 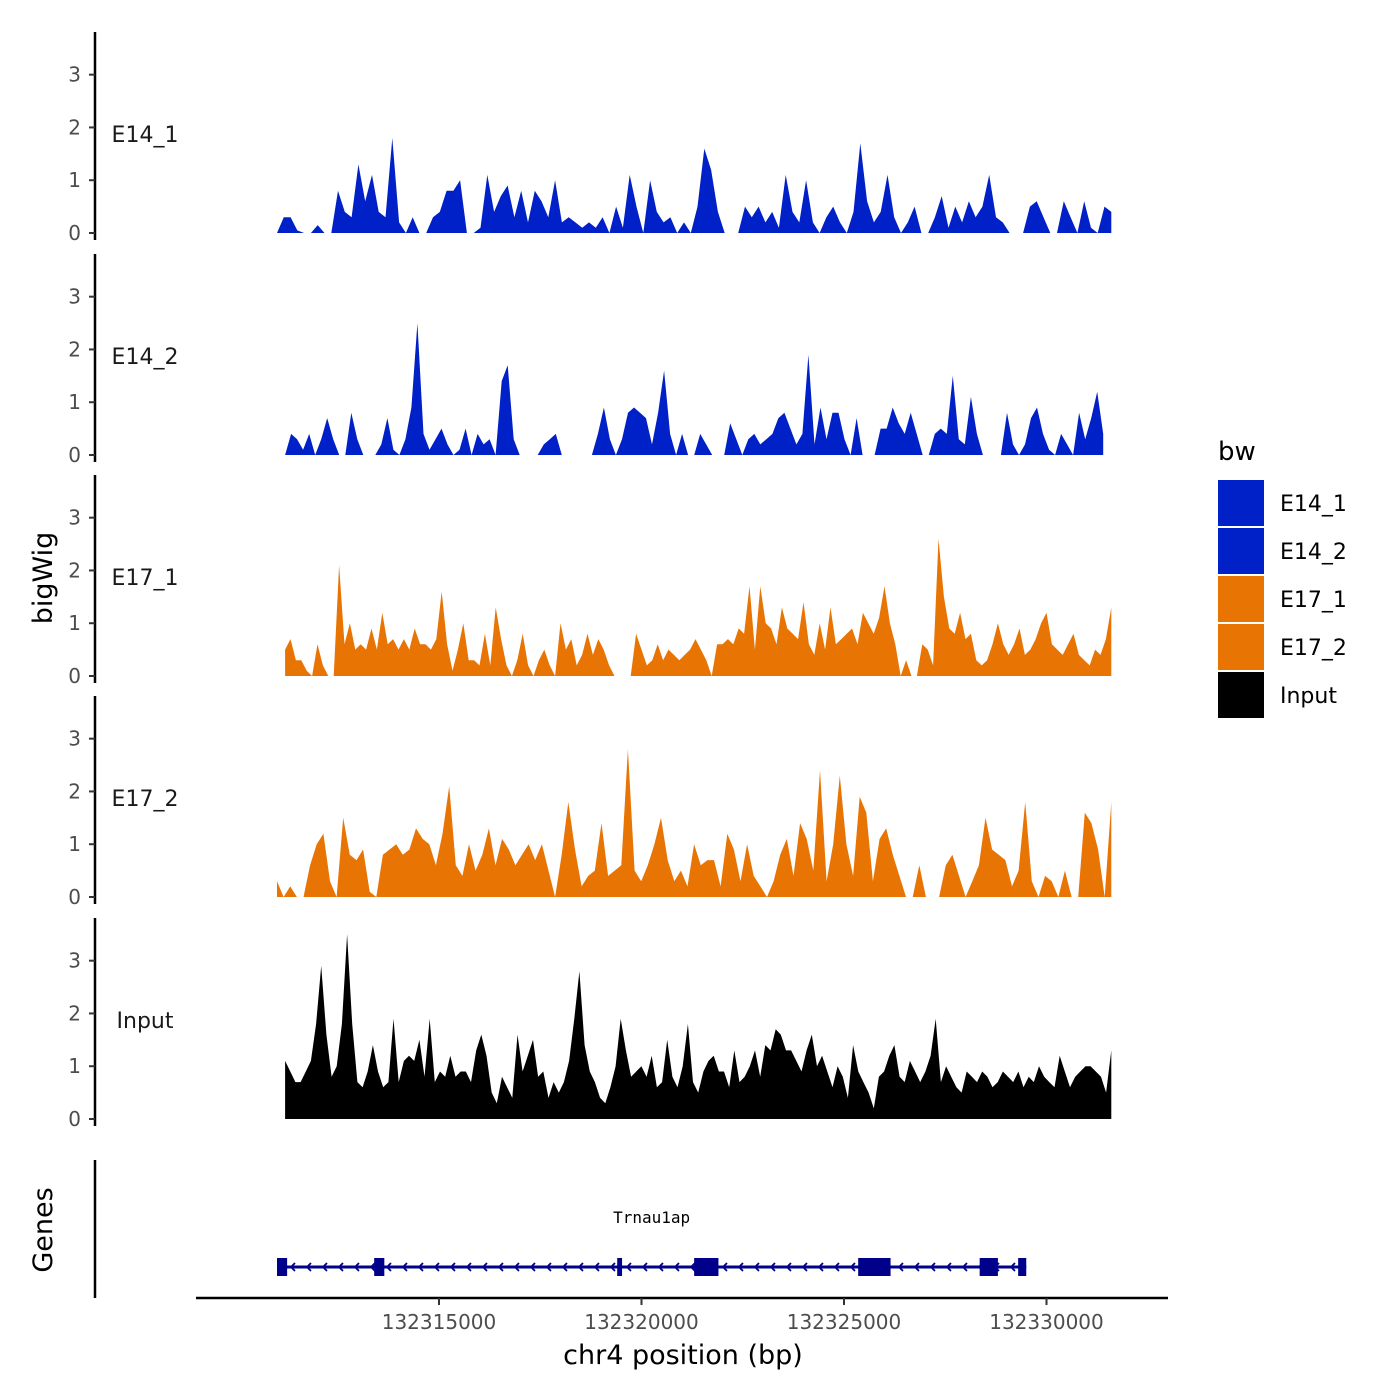 What do you see at coordinates (1241, 695) in the screenshot?
I see `legend-swatch-Input` at bounding box center [1241, 695].